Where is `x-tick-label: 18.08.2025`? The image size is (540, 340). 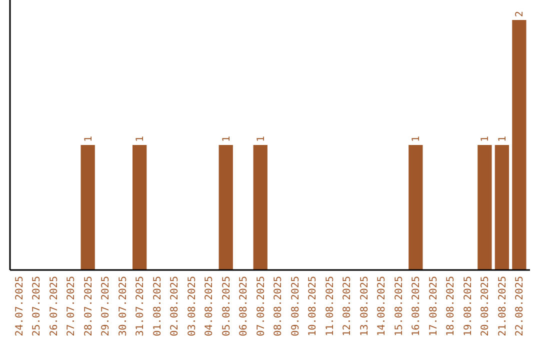
x-tick-label: 18.08.2025 is located at coordinates (451, 306).